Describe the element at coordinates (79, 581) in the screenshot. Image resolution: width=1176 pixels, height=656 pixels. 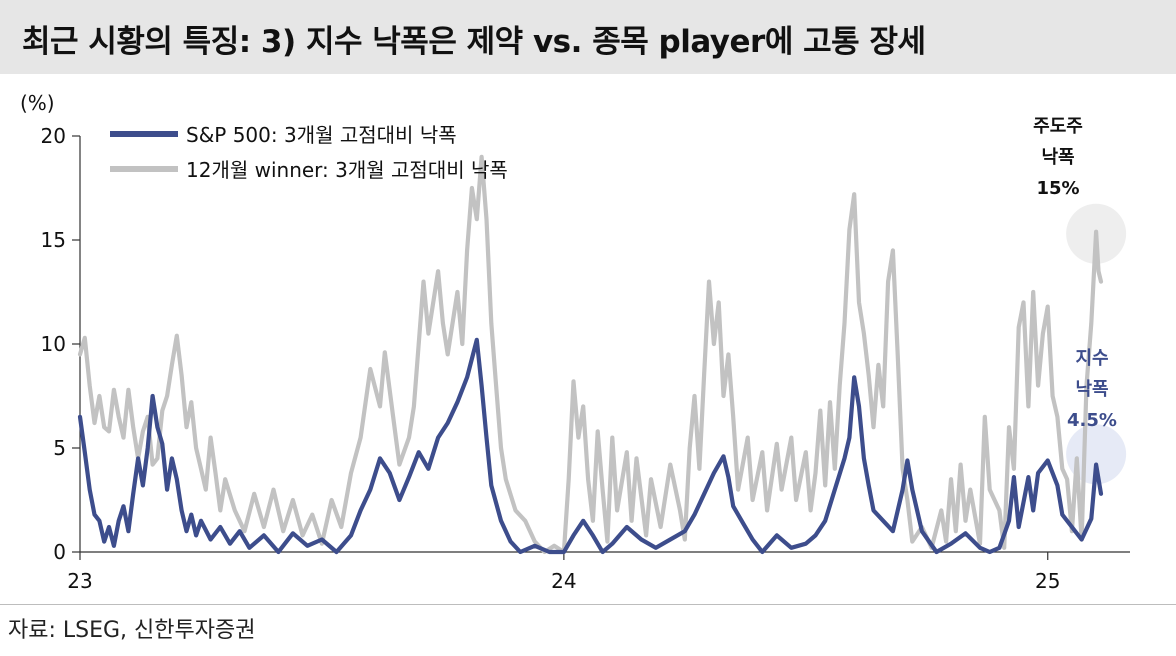
I see `x-tick-label: 23` at that location.